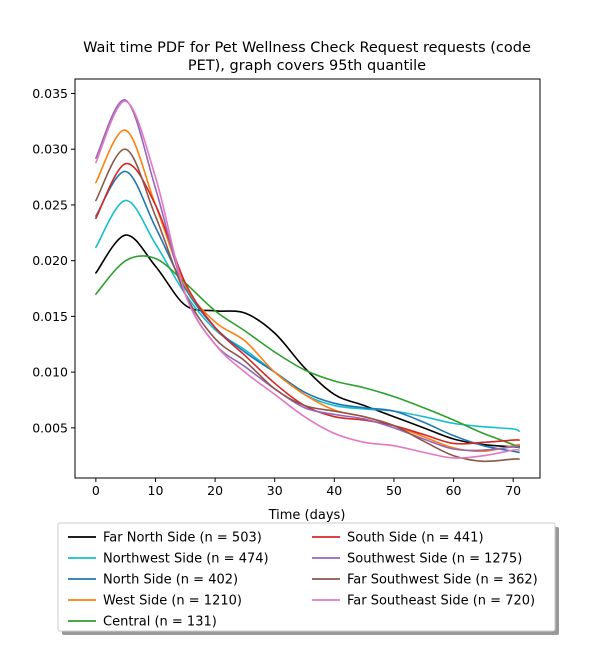 The width and height of the screenshot is (600, 650). I want to click on legend-label: Northwest Side (n = 474), so click(186, 559).